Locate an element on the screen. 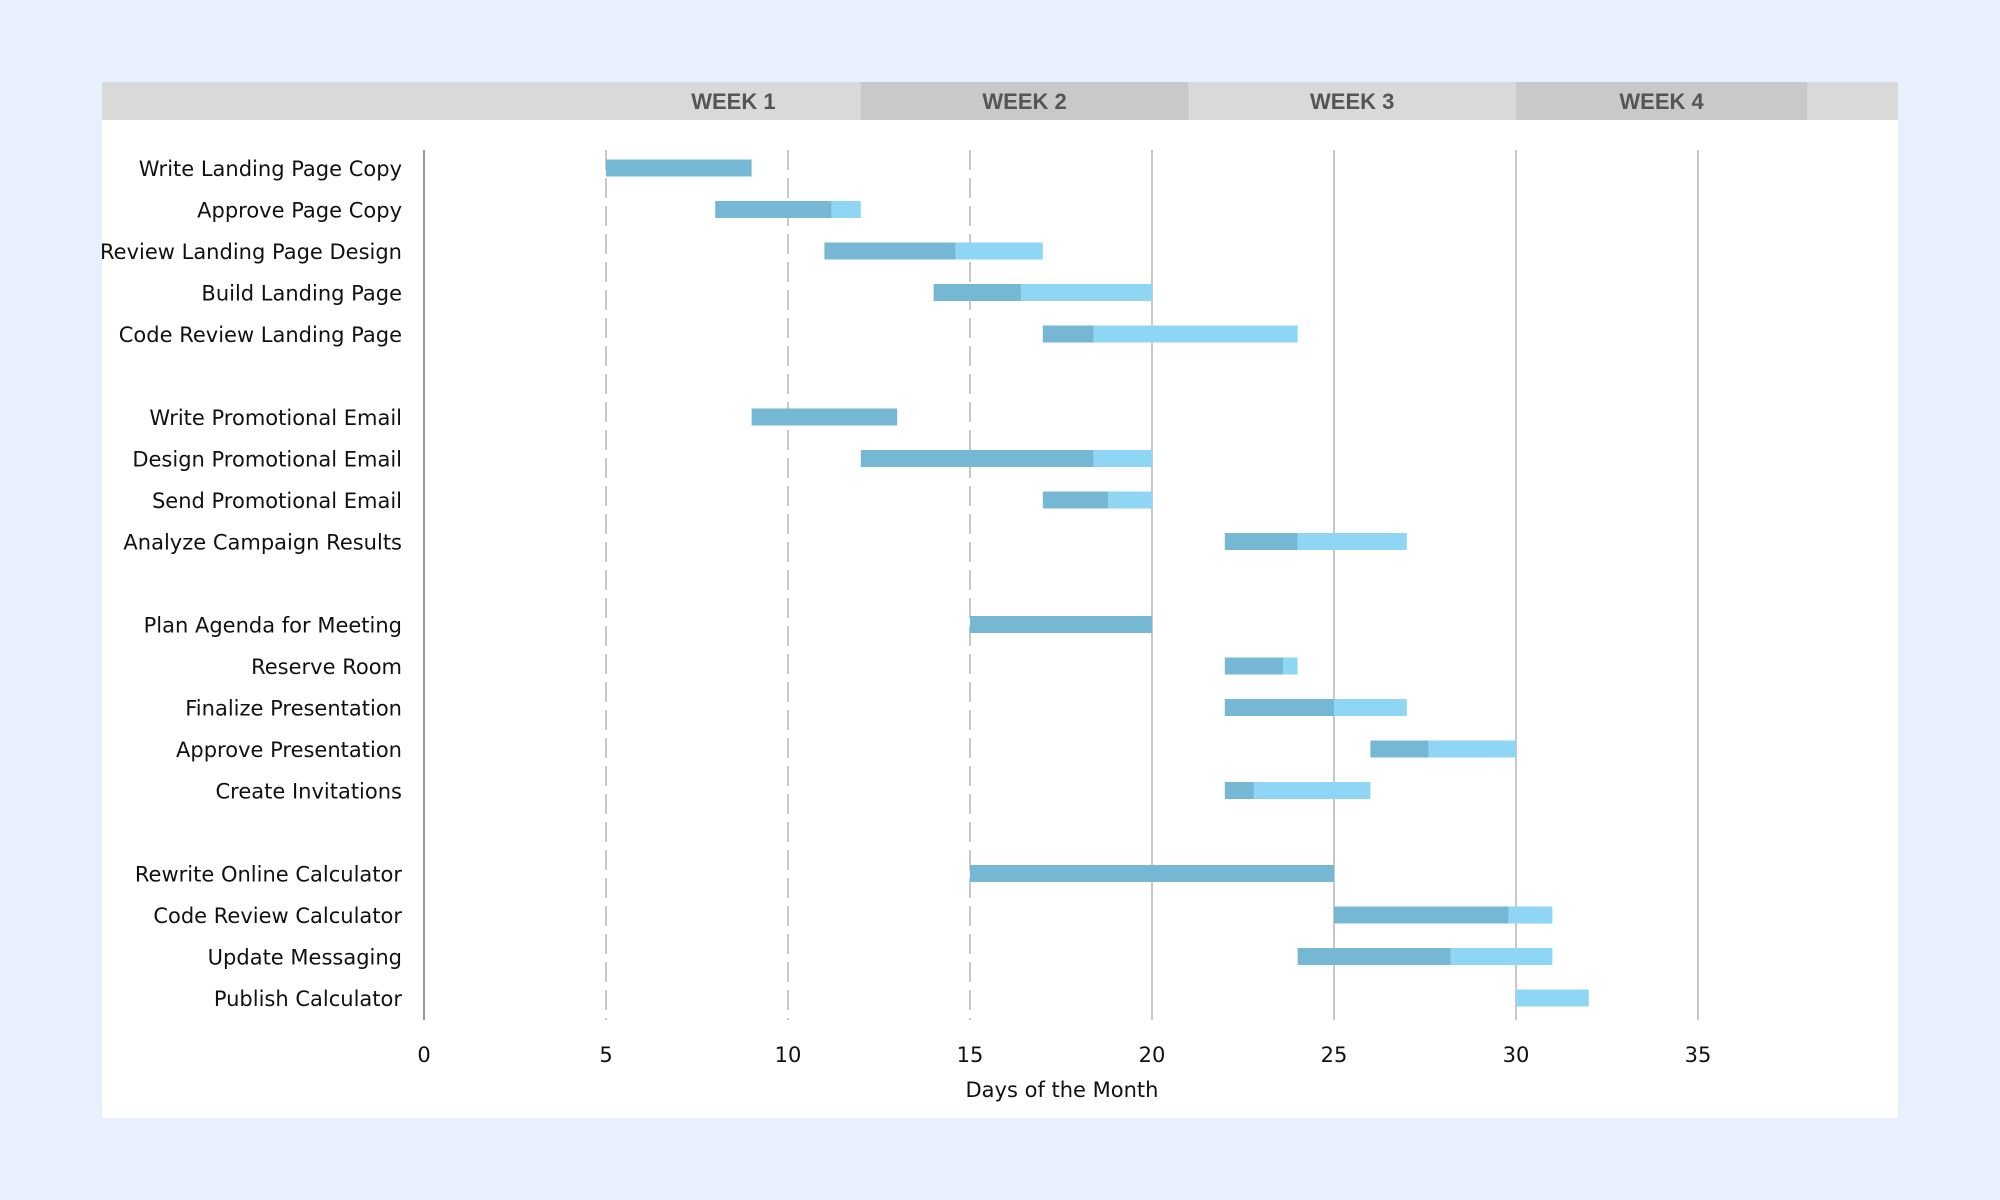  task-label: Approve Page Copy is located at coordinates (299, 211).